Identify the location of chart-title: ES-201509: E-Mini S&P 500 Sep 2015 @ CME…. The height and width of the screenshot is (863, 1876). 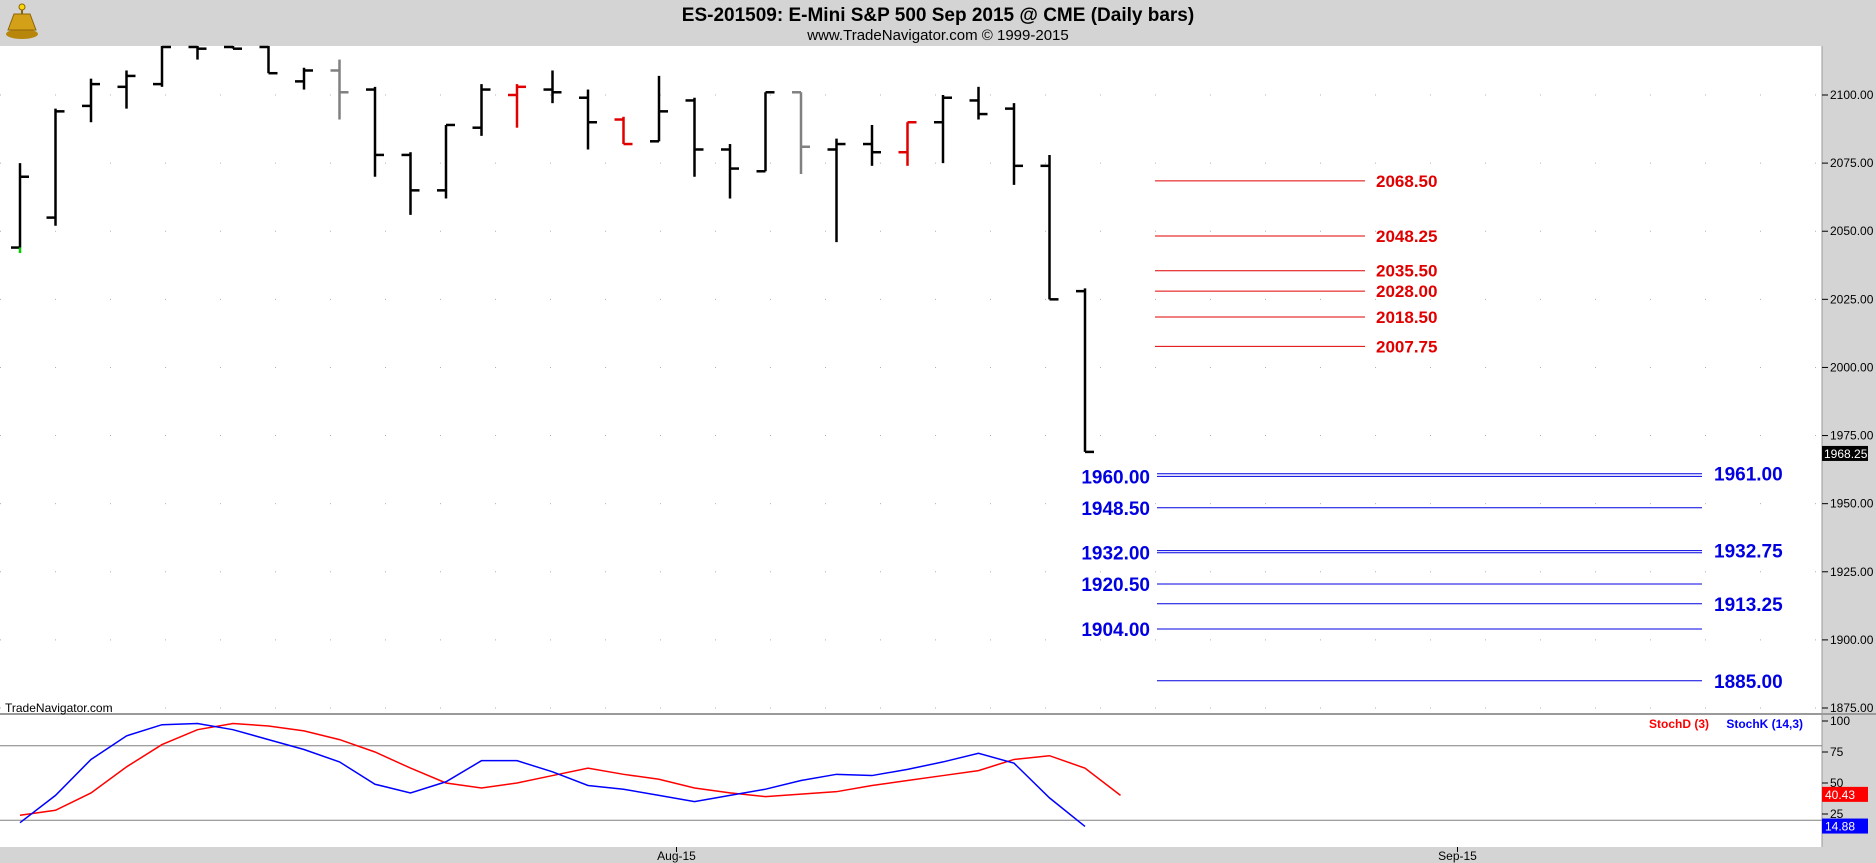
(938, 15).